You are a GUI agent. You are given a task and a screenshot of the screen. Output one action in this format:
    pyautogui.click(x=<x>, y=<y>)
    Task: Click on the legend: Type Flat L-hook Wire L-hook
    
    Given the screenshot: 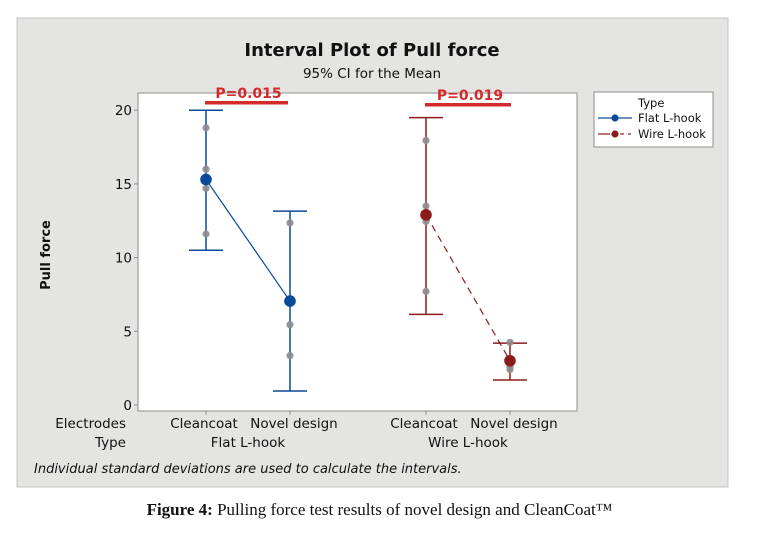 What is the action you would take?
    pyautogui.click(x=653, y=119)
    